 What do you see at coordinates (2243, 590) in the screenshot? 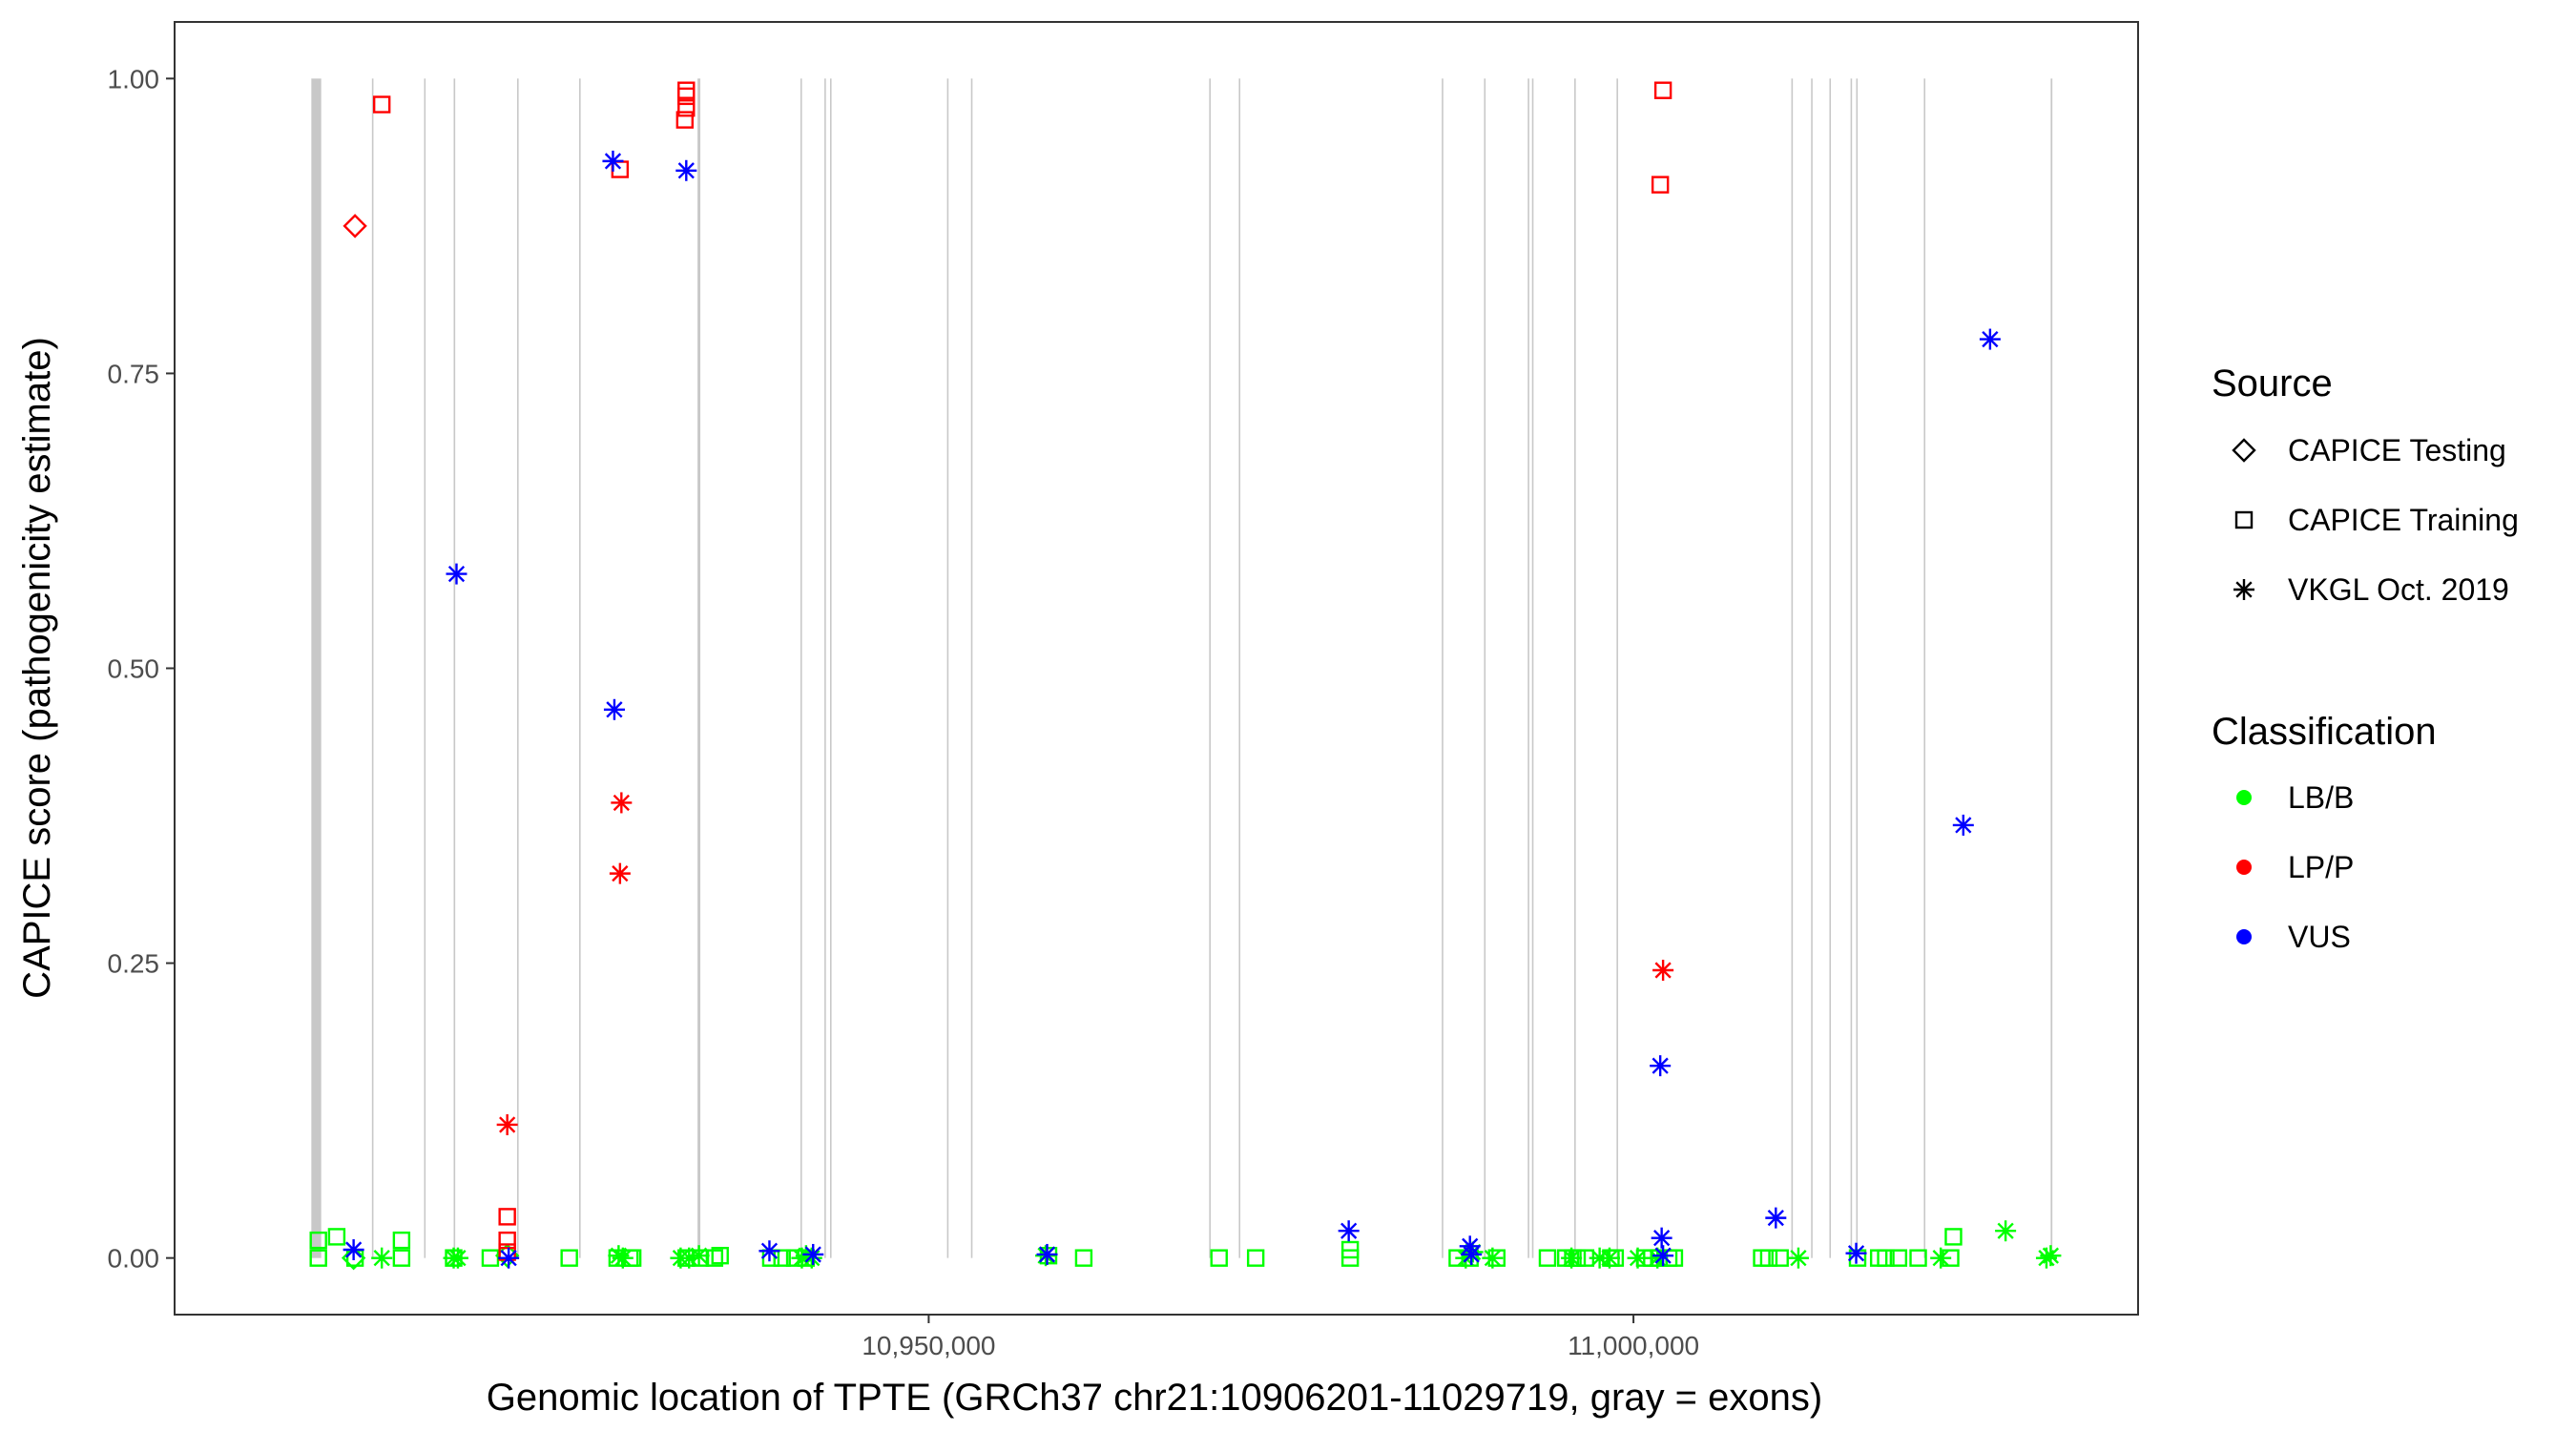
I see `asterisk-marker` at bounding box center [2243, 590].